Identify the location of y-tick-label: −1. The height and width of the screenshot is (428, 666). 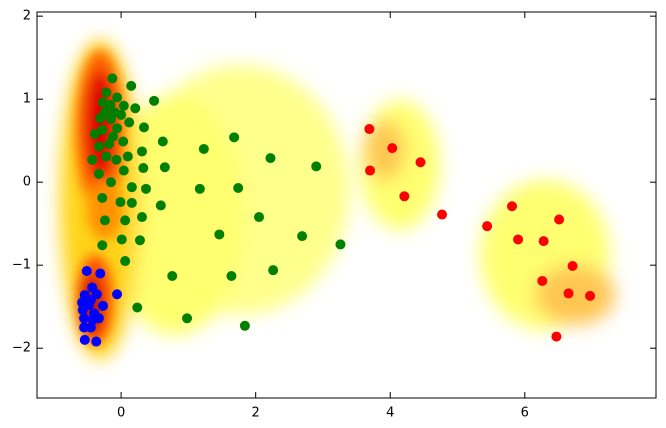
(21, 265).